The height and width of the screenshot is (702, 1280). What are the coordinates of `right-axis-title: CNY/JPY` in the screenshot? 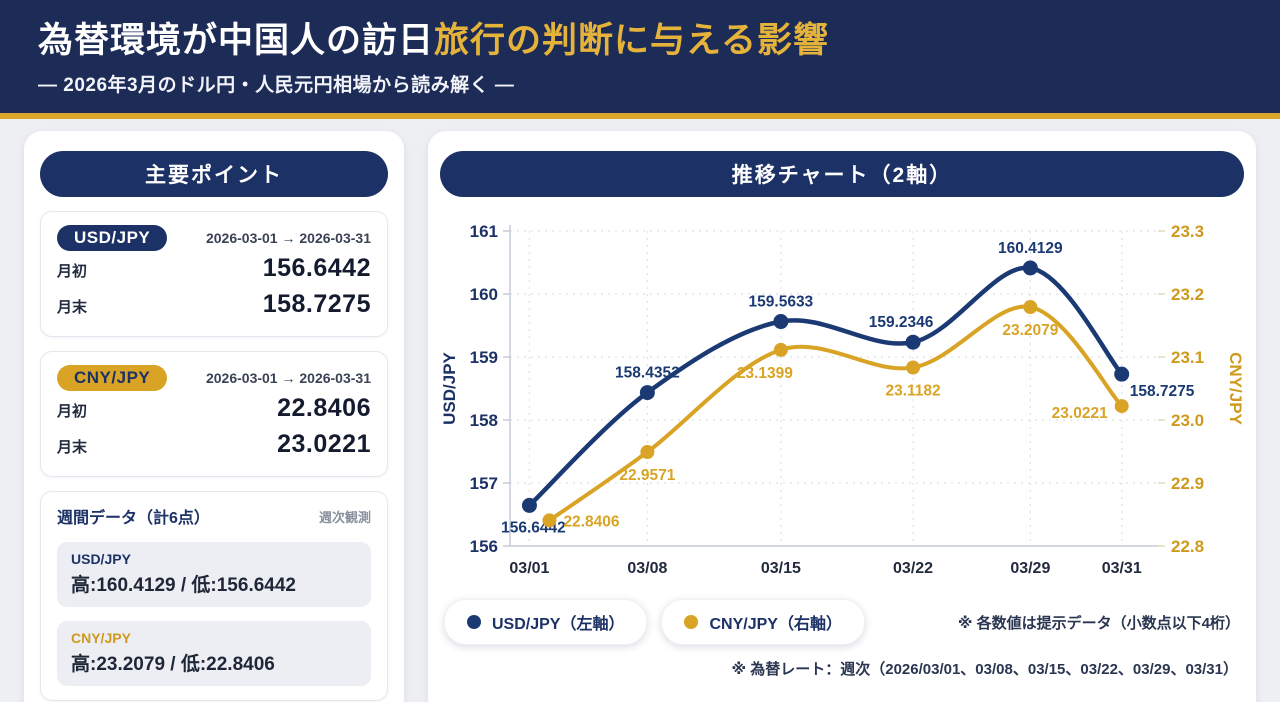 It's located at (1235, 388).